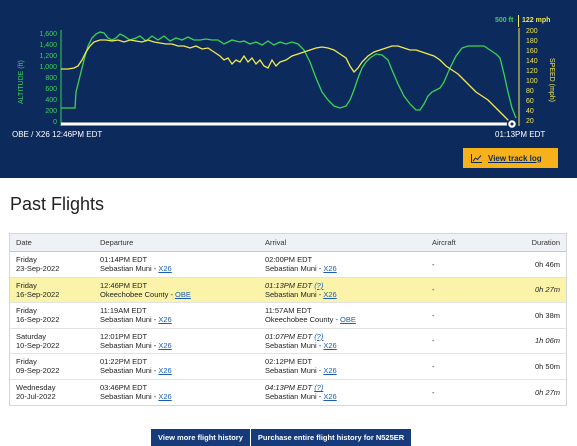  Describe the element at coordinates (530, 111) in the screenshot. I see `speed-tick: 40` at that location.